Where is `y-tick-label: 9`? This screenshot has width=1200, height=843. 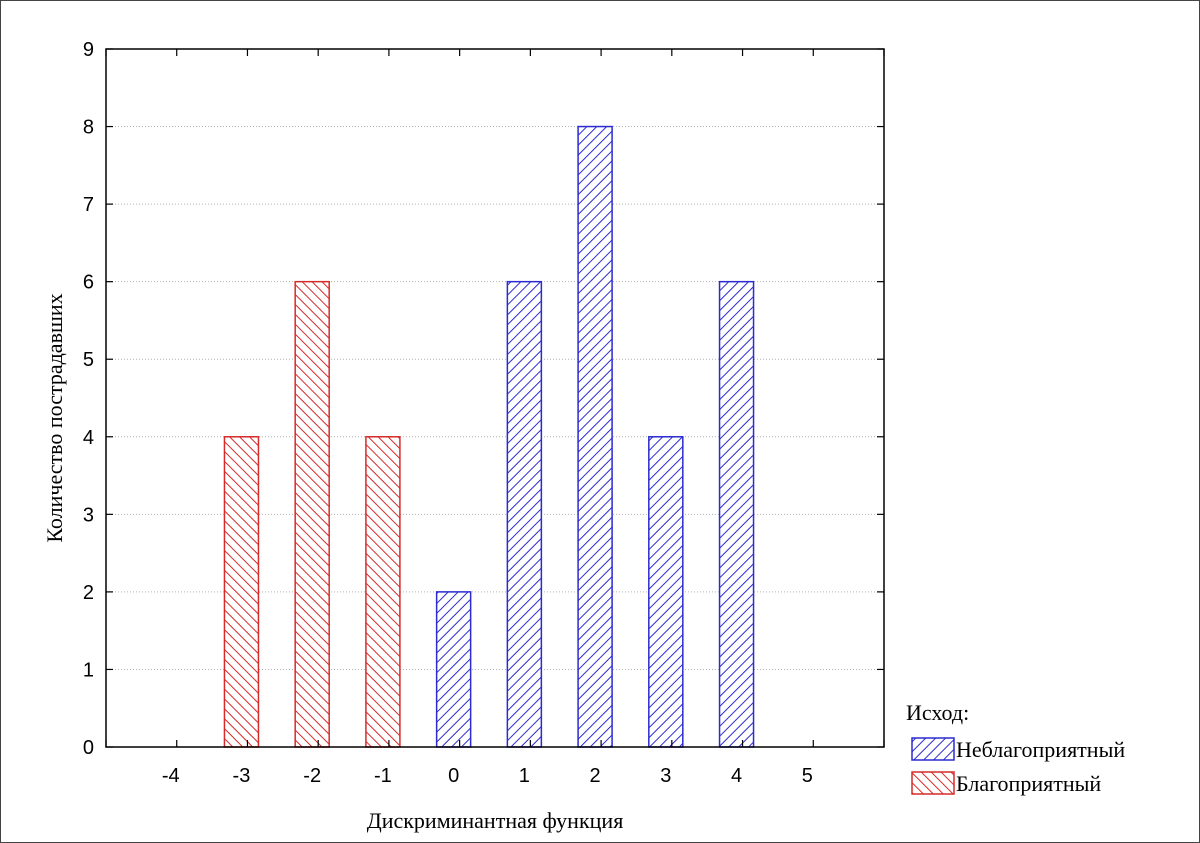
y-tick-label: 9 is located at coordinates (88, 50).